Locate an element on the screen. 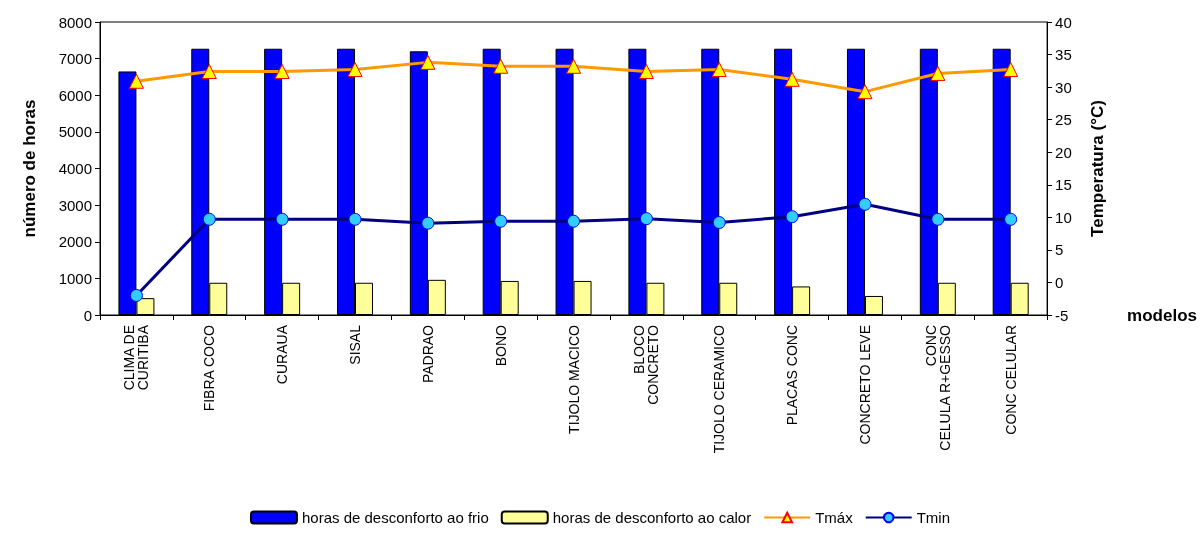  x-tick-label: TIJOLO CERAMICO is located at coordinates (719, 389).